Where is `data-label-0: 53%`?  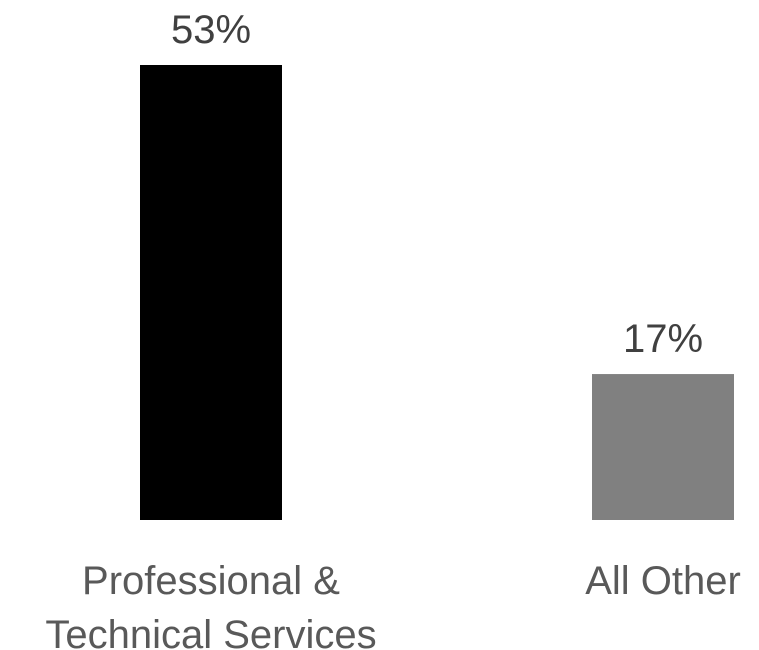 data-label-0: 53% is located at coordinates (211, 30).